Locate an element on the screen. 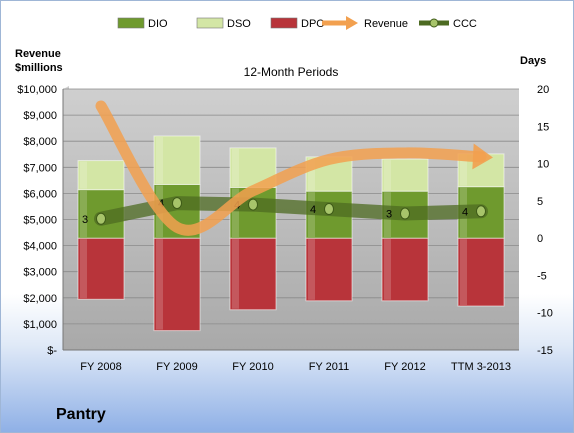  legend-label: Revenue is located at coordinates (386, 24).